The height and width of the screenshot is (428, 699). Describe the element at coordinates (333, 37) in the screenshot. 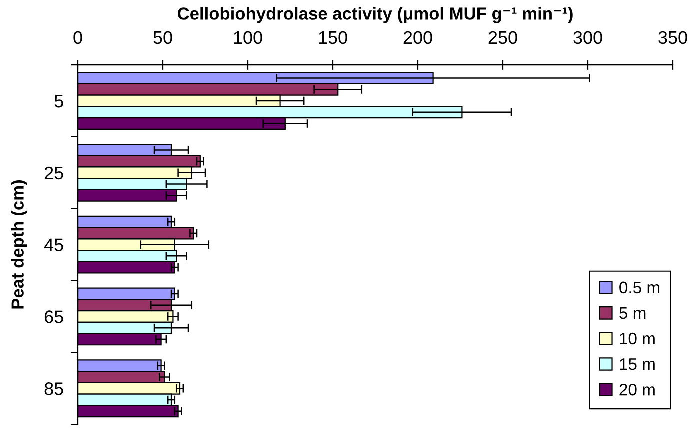

I see `x-tick-label: 150` at that location.